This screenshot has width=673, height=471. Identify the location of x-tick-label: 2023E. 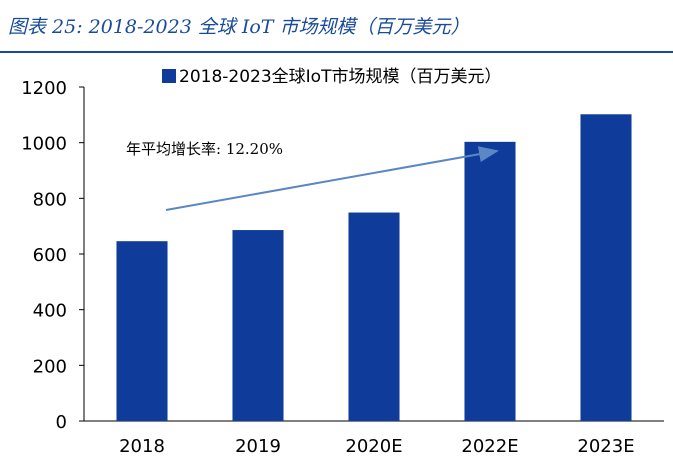
(605, 446).